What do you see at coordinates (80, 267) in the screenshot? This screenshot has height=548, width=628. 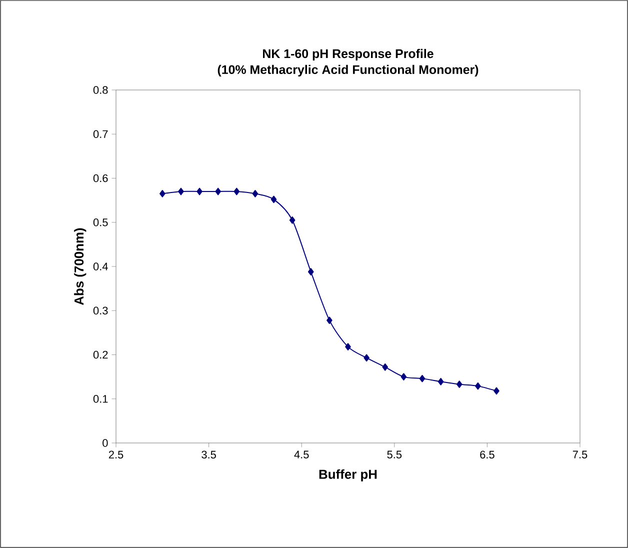 I see `y-axis-title: Abs (700nm)` at bounding box center [80, 267].